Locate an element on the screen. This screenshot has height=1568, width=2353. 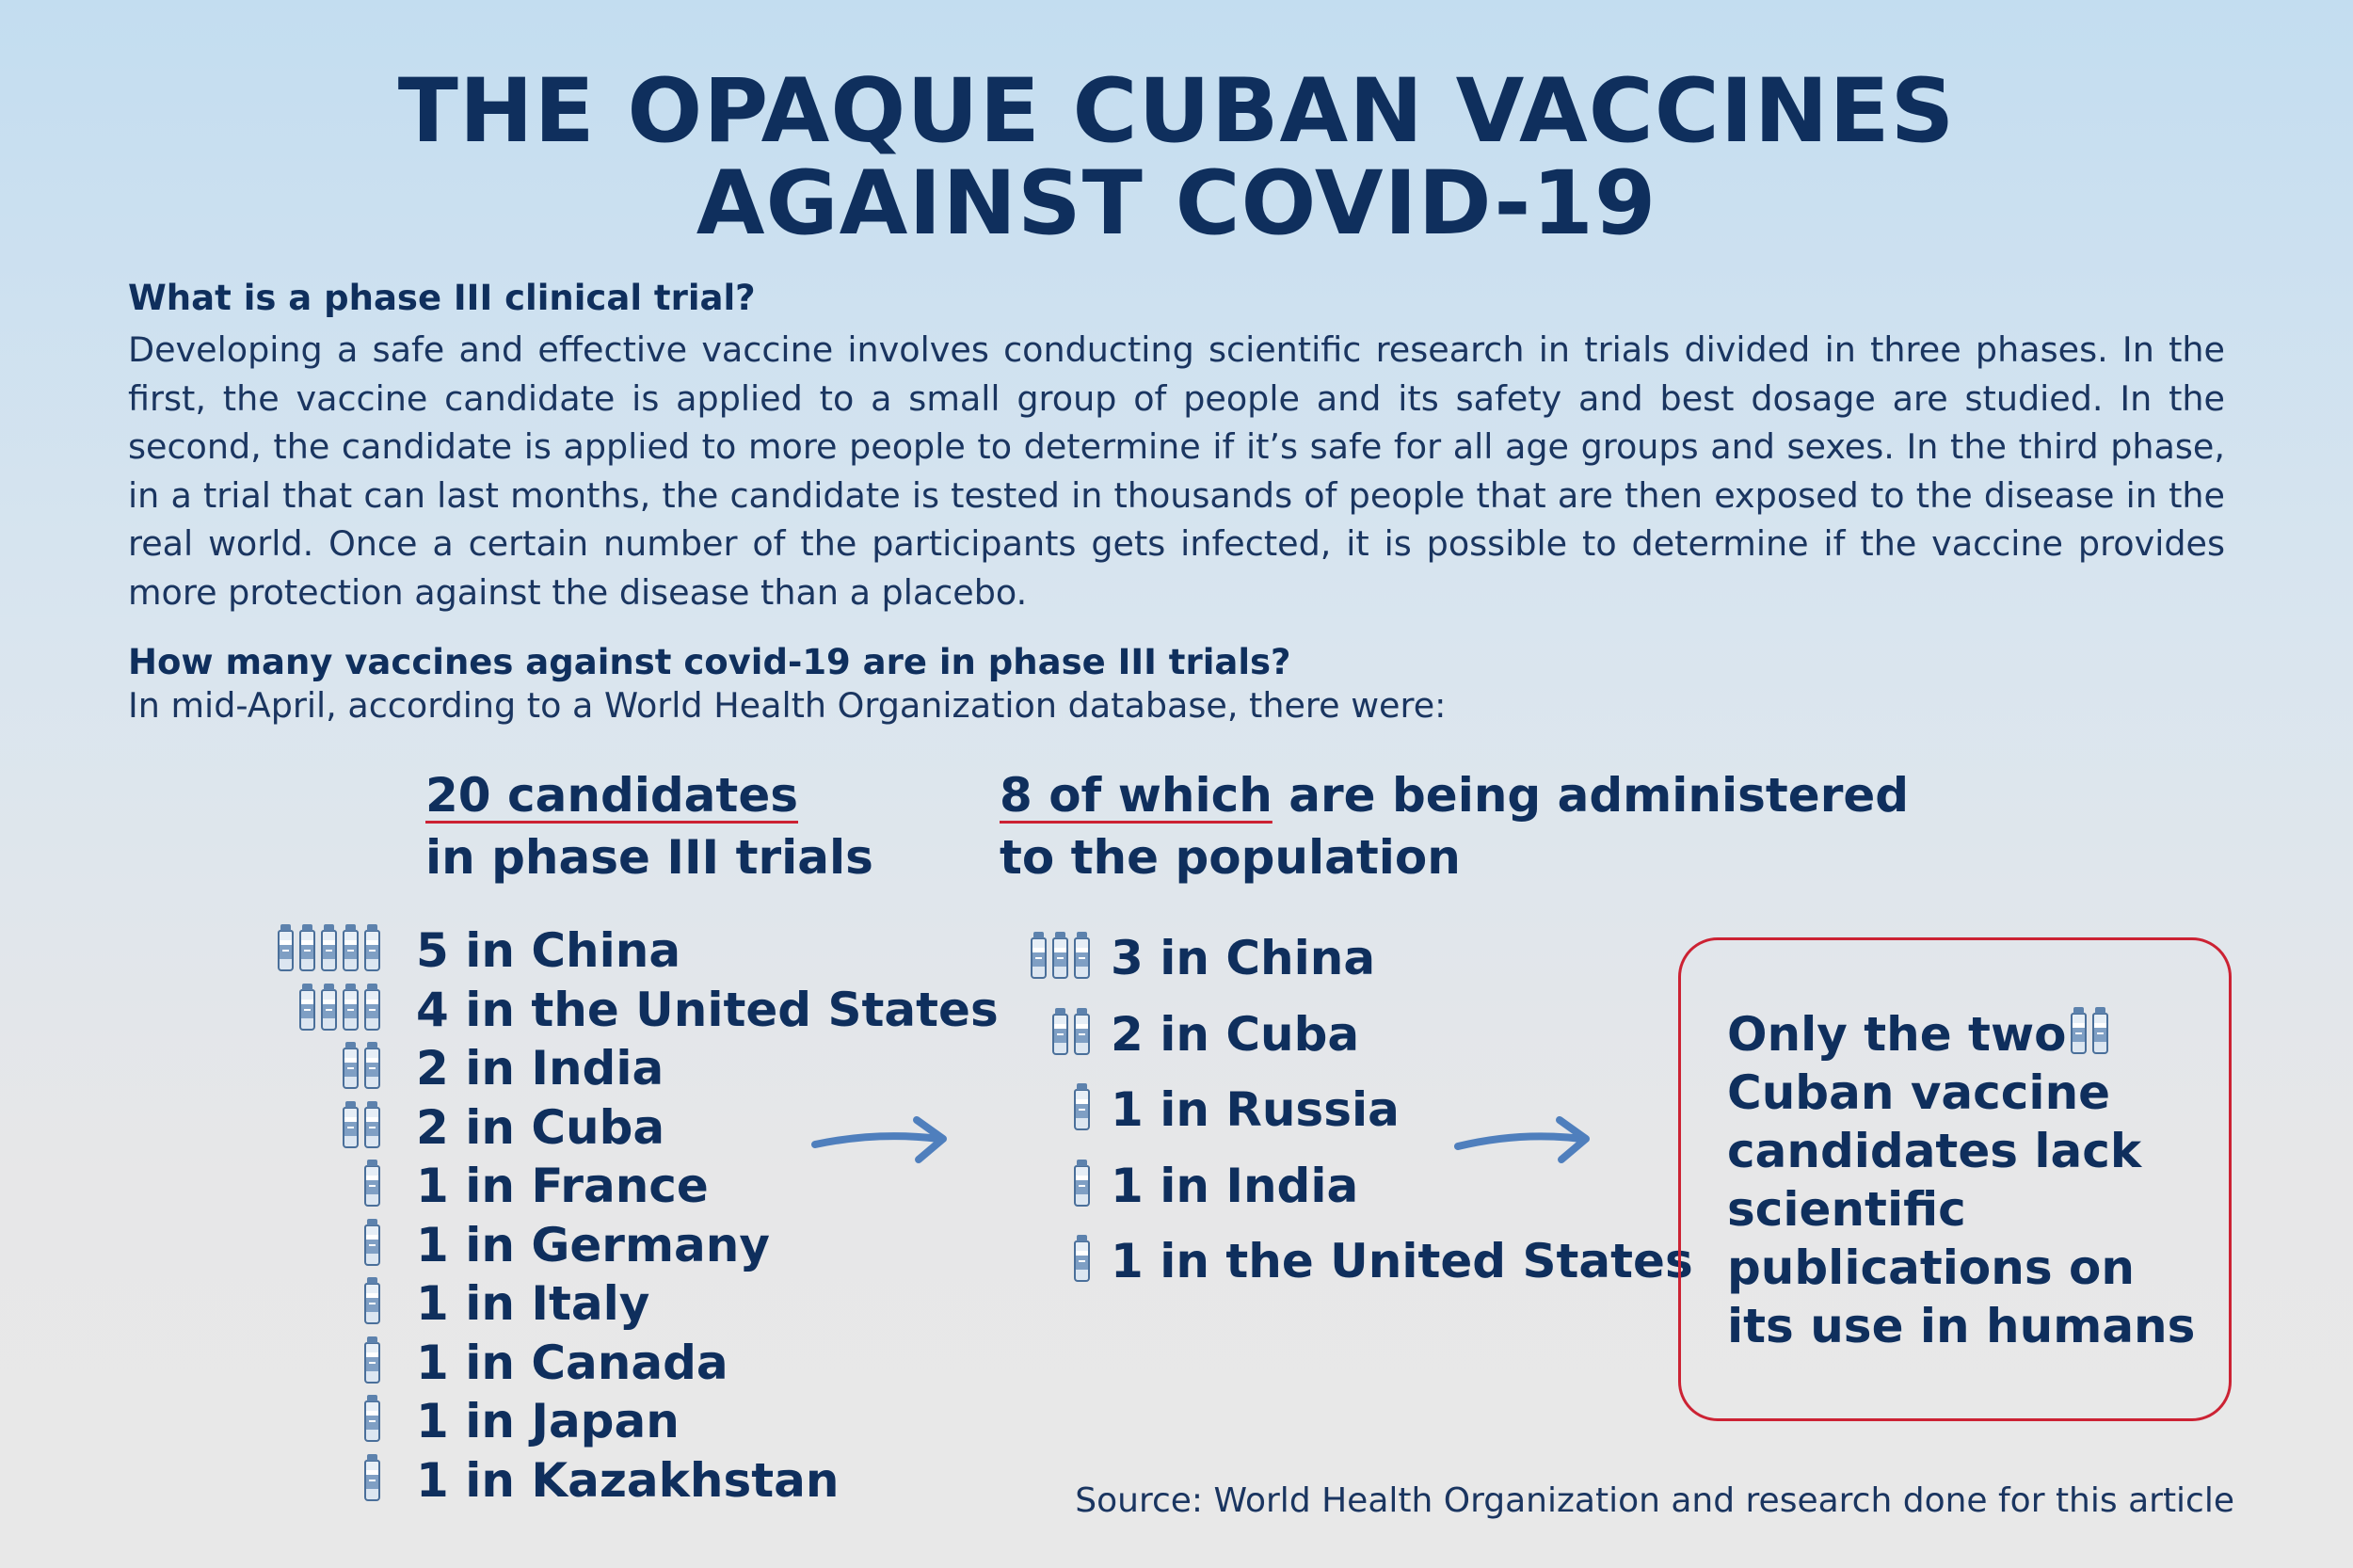
country-count-label: 1 in Japan is located at coordinates (548, 1421).